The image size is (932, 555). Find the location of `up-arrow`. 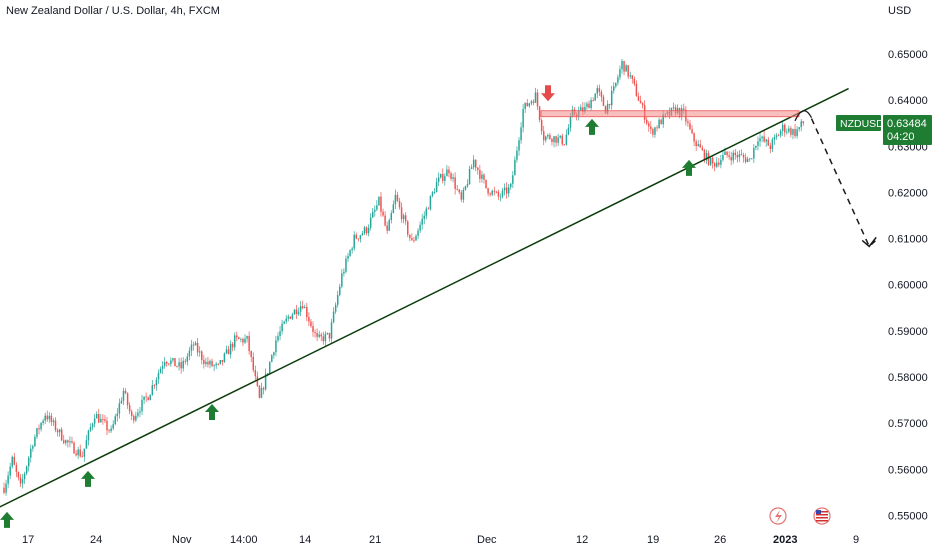

up-arrow is located at coordinates (7, 519).